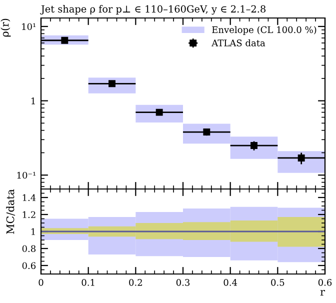 This screenshot has width=336, height=303. I want to click on x-tick-label: 0.4, so click(231, 282).